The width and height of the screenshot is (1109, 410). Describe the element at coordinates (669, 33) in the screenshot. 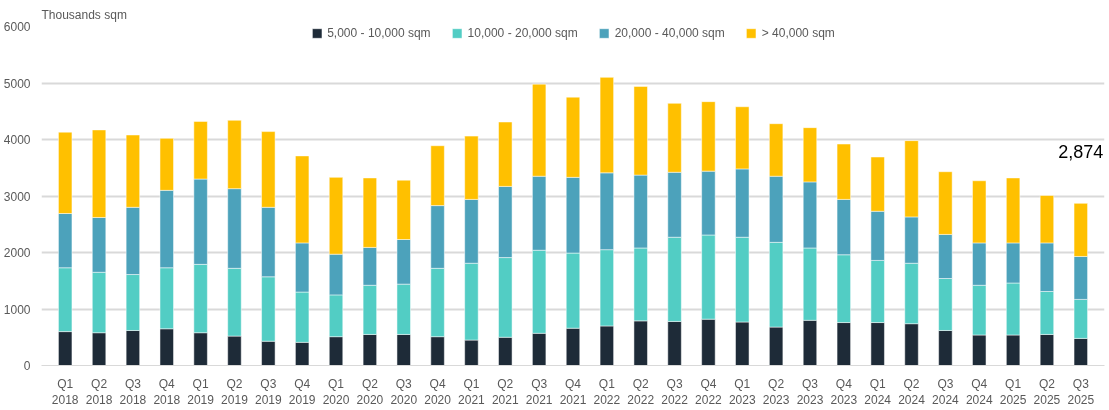

I see `legend-label: 20,000 - 40,000 sqm` at that location.